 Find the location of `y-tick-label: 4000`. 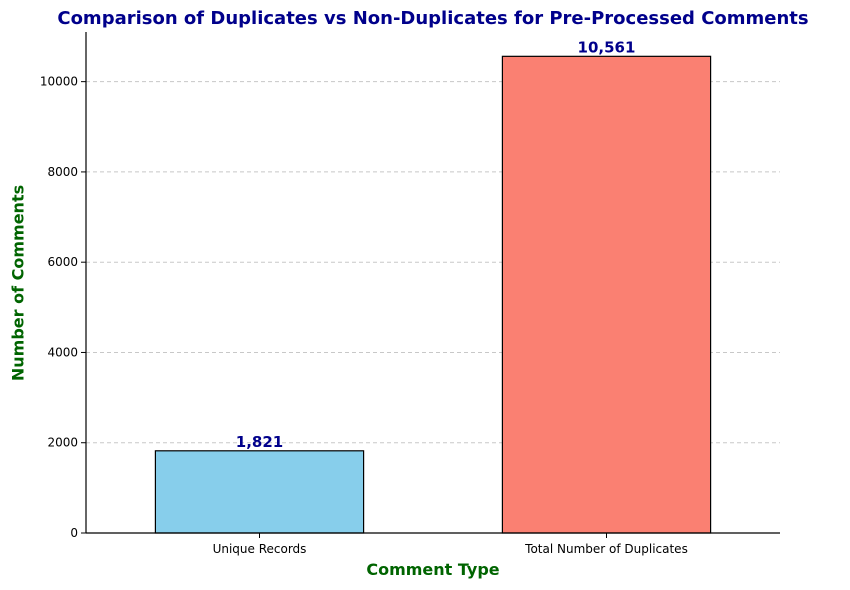

y-tick-label: 4000 is located at coordinates (62, 352).